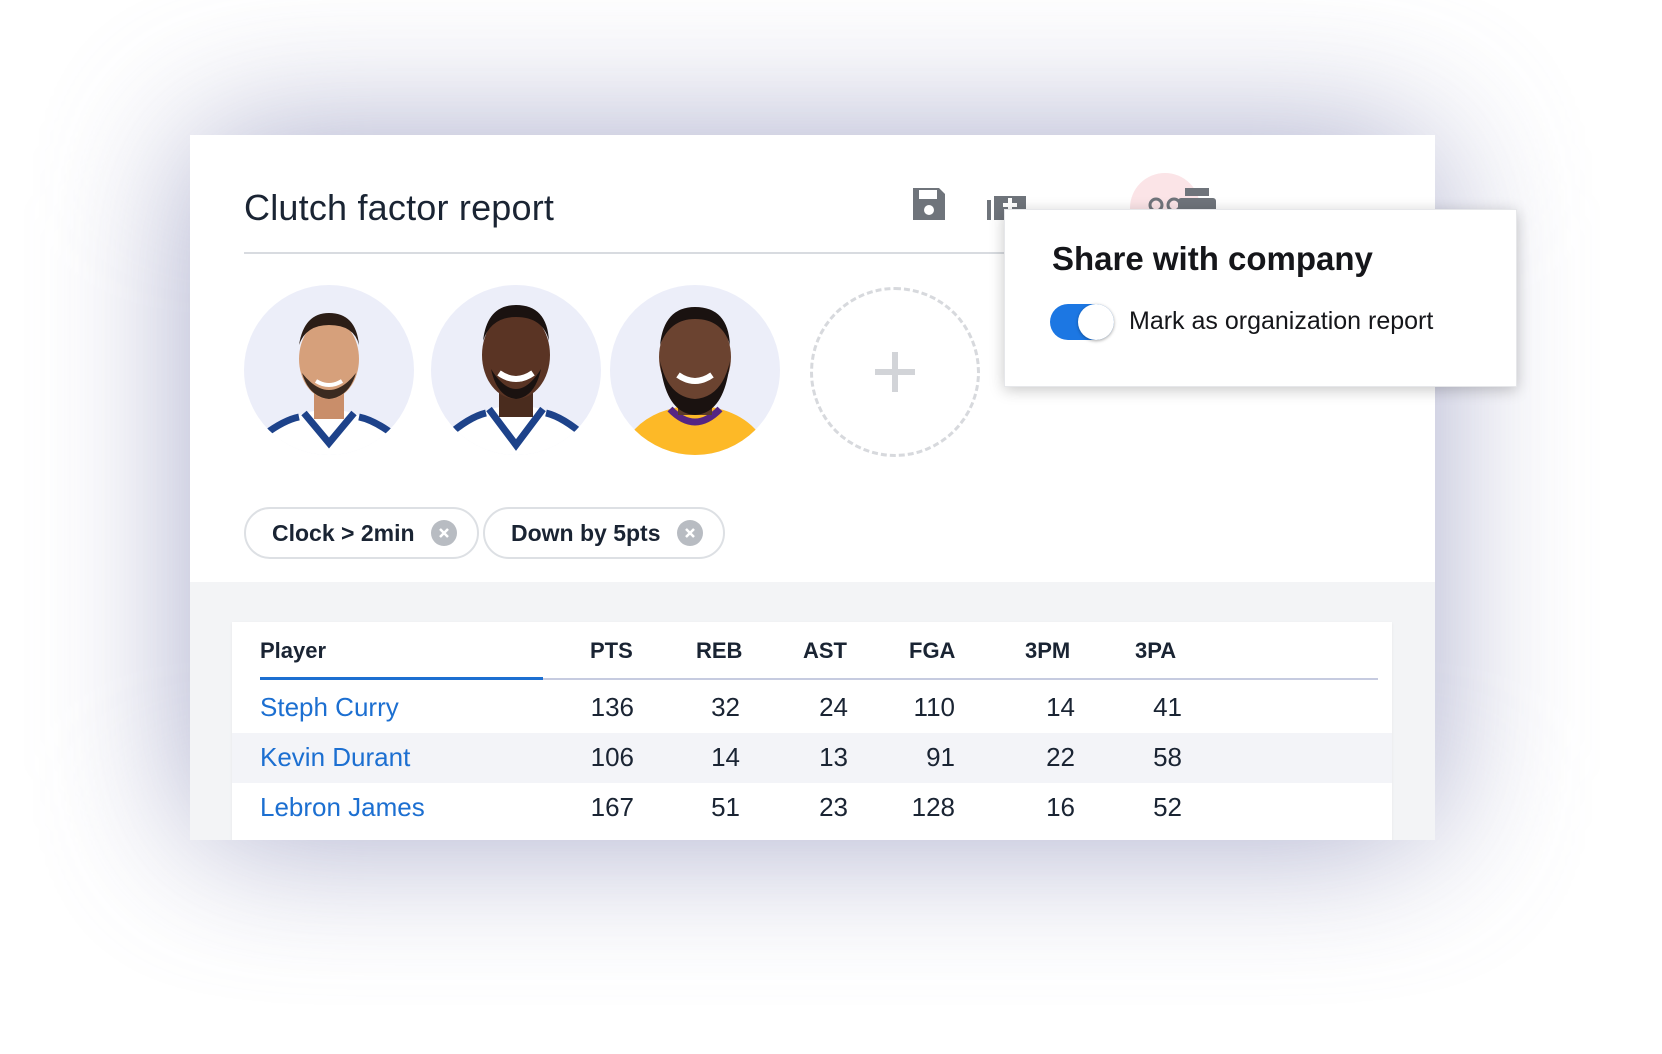  I want to click on column-header-fga: FGA, so click(932, 650).